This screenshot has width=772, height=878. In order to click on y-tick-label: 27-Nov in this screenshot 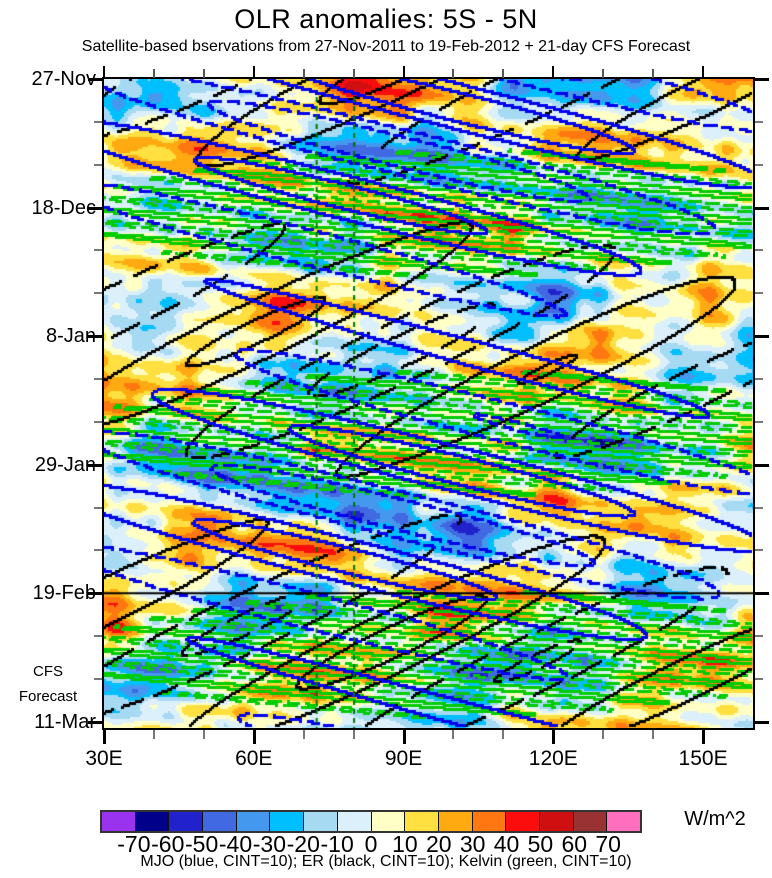, I will do `click(63, 79)`.